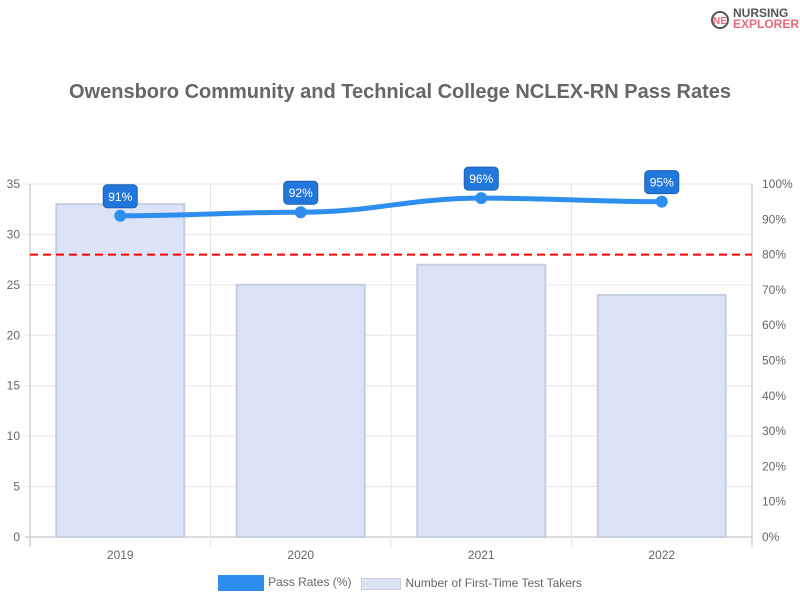  Describe the element at coordinates (774, 325) in the screenshot. I see `y-tick-label-right: 60%` at that location.